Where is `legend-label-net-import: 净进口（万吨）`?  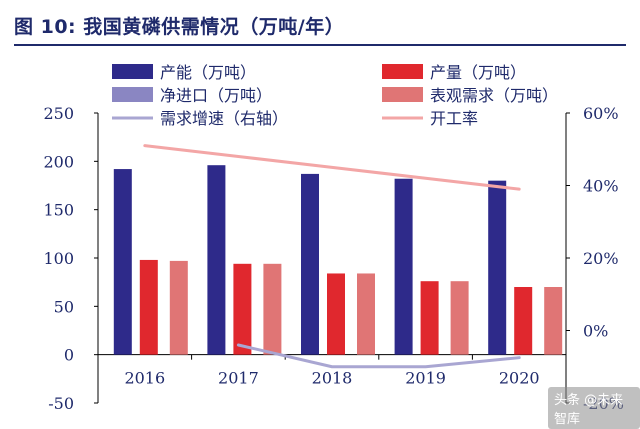 legend-label-net-import: 净进口（万吨） is located at coordinates (216, 95).